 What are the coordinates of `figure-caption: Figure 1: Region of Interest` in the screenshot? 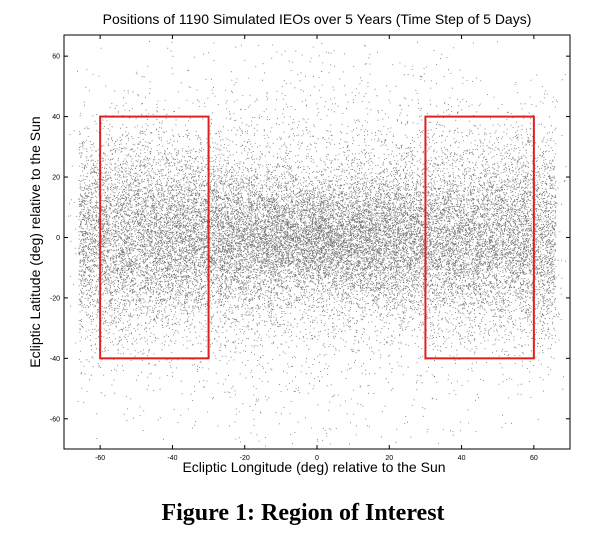 It's located at (303, 513).